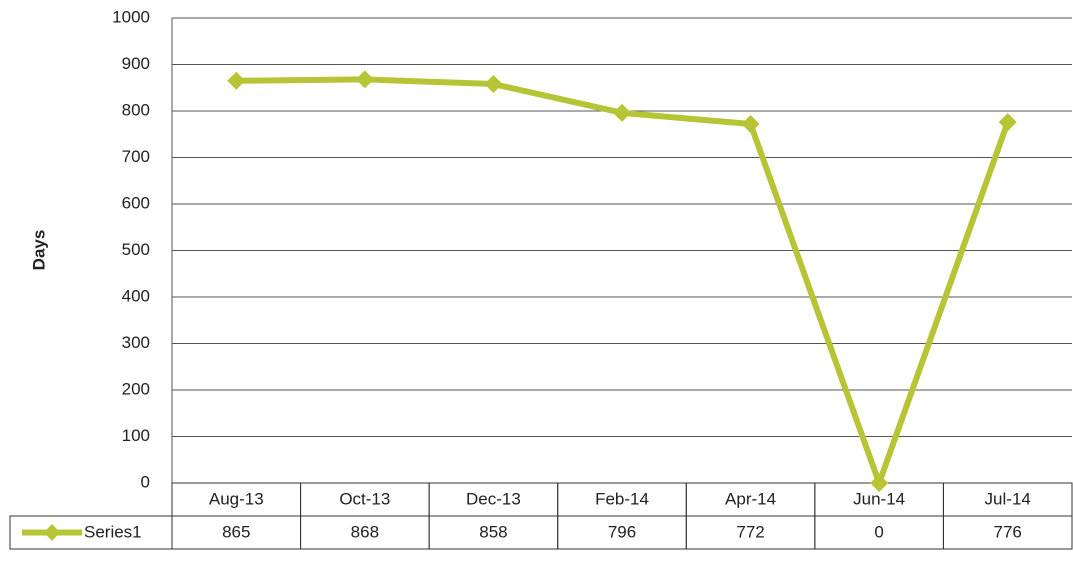  What do you see at coordinates (878, 531) in the screenshot?
I see `table-value: 0` at bounding box center [878, 531].